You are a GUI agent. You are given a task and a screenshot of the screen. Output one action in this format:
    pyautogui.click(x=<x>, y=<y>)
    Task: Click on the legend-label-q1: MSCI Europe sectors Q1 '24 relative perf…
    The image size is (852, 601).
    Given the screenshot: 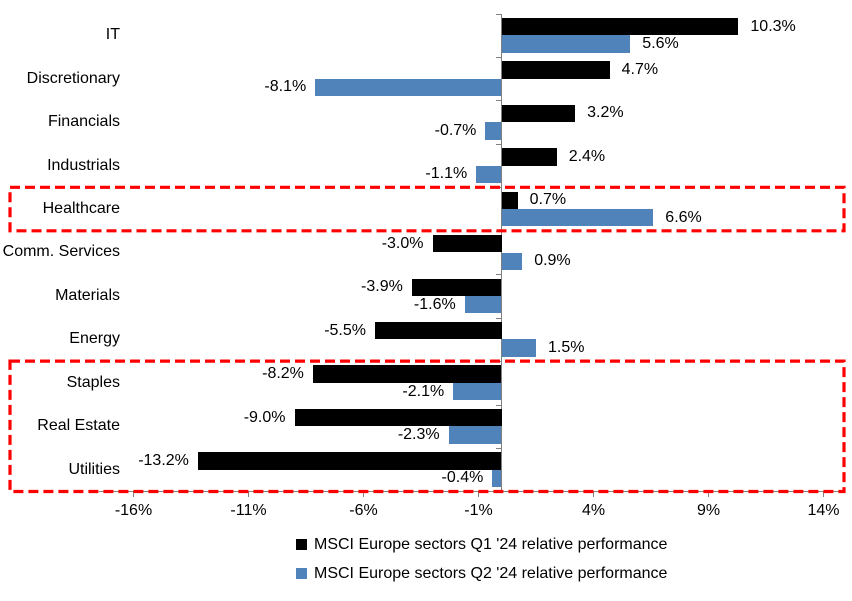 What is the action you would take?
    pyautogui.click(x=491, y=544)
    